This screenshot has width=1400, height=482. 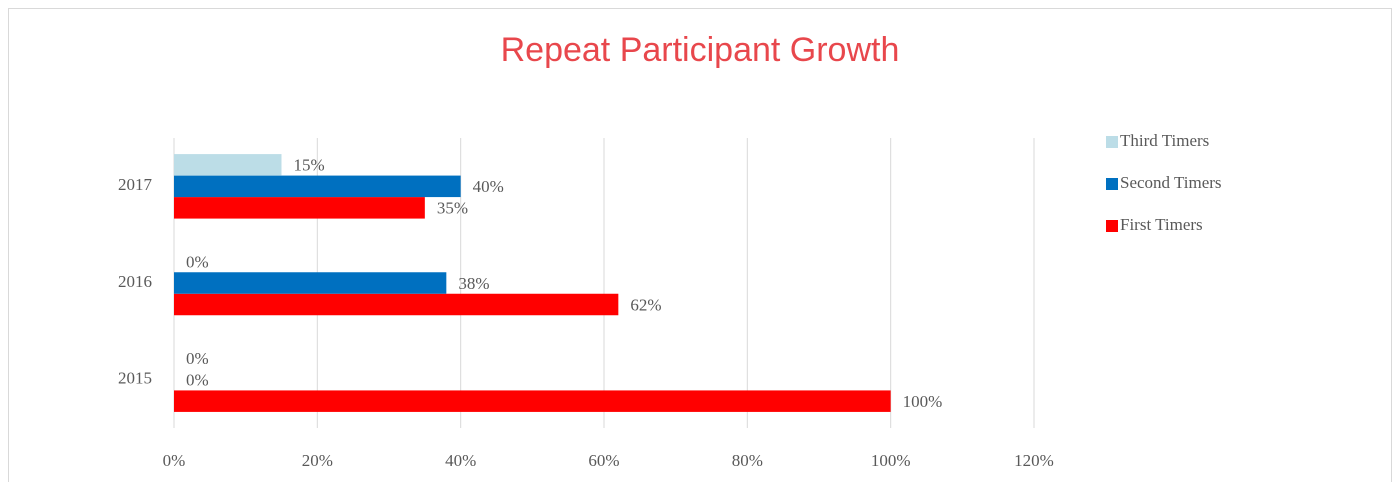 I want to click on data-label: 100%, so click(x=923, y=401).